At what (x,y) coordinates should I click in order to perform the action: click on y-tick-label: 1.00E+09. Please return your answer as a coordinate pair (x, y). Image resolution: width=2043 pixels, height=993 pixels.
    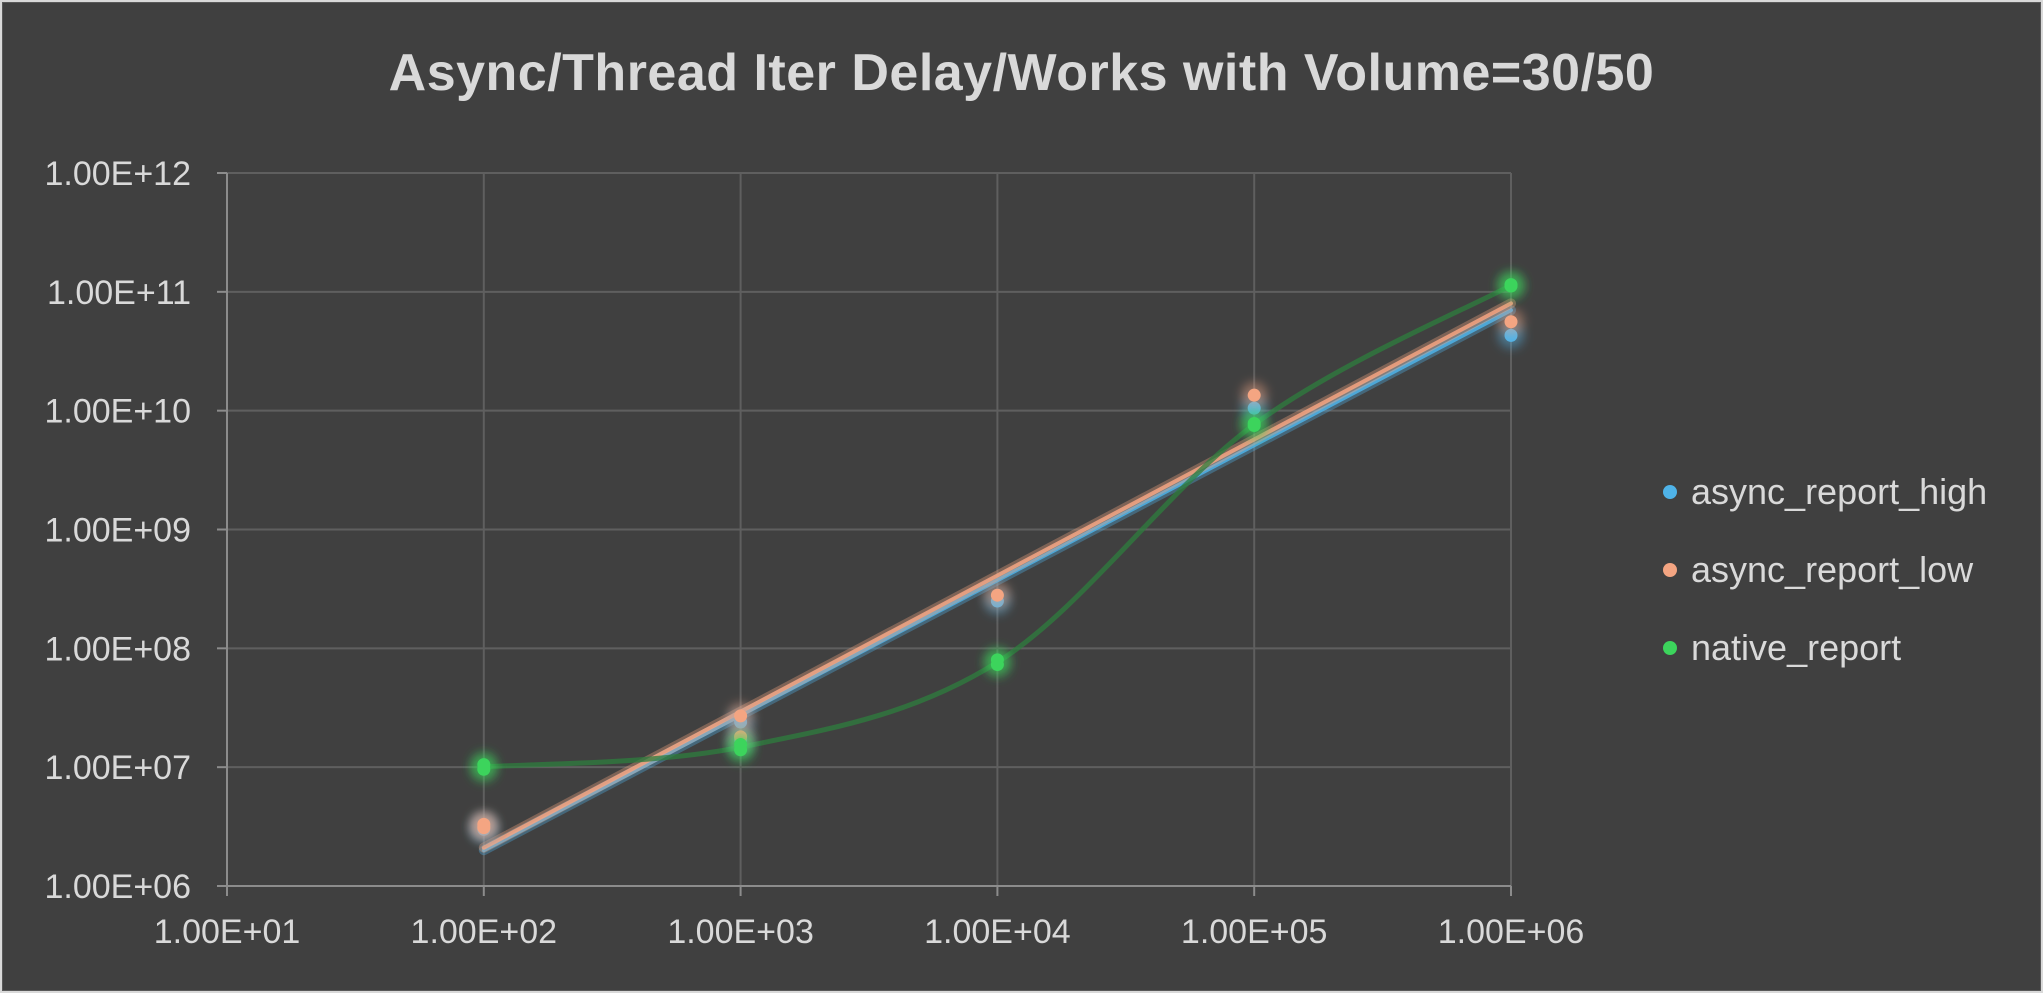
    Looking at the image, I should click on (117, 531).